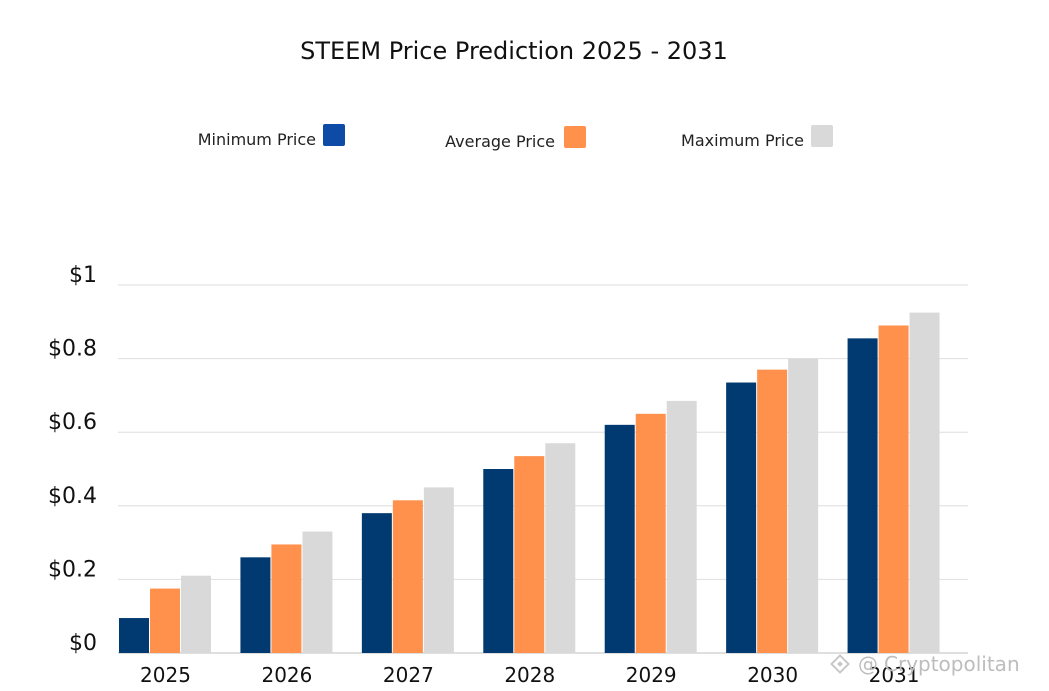  Describe the element at coordinates (500, 141) in the screenshot. I see `legend-label: Average Price` at that location.